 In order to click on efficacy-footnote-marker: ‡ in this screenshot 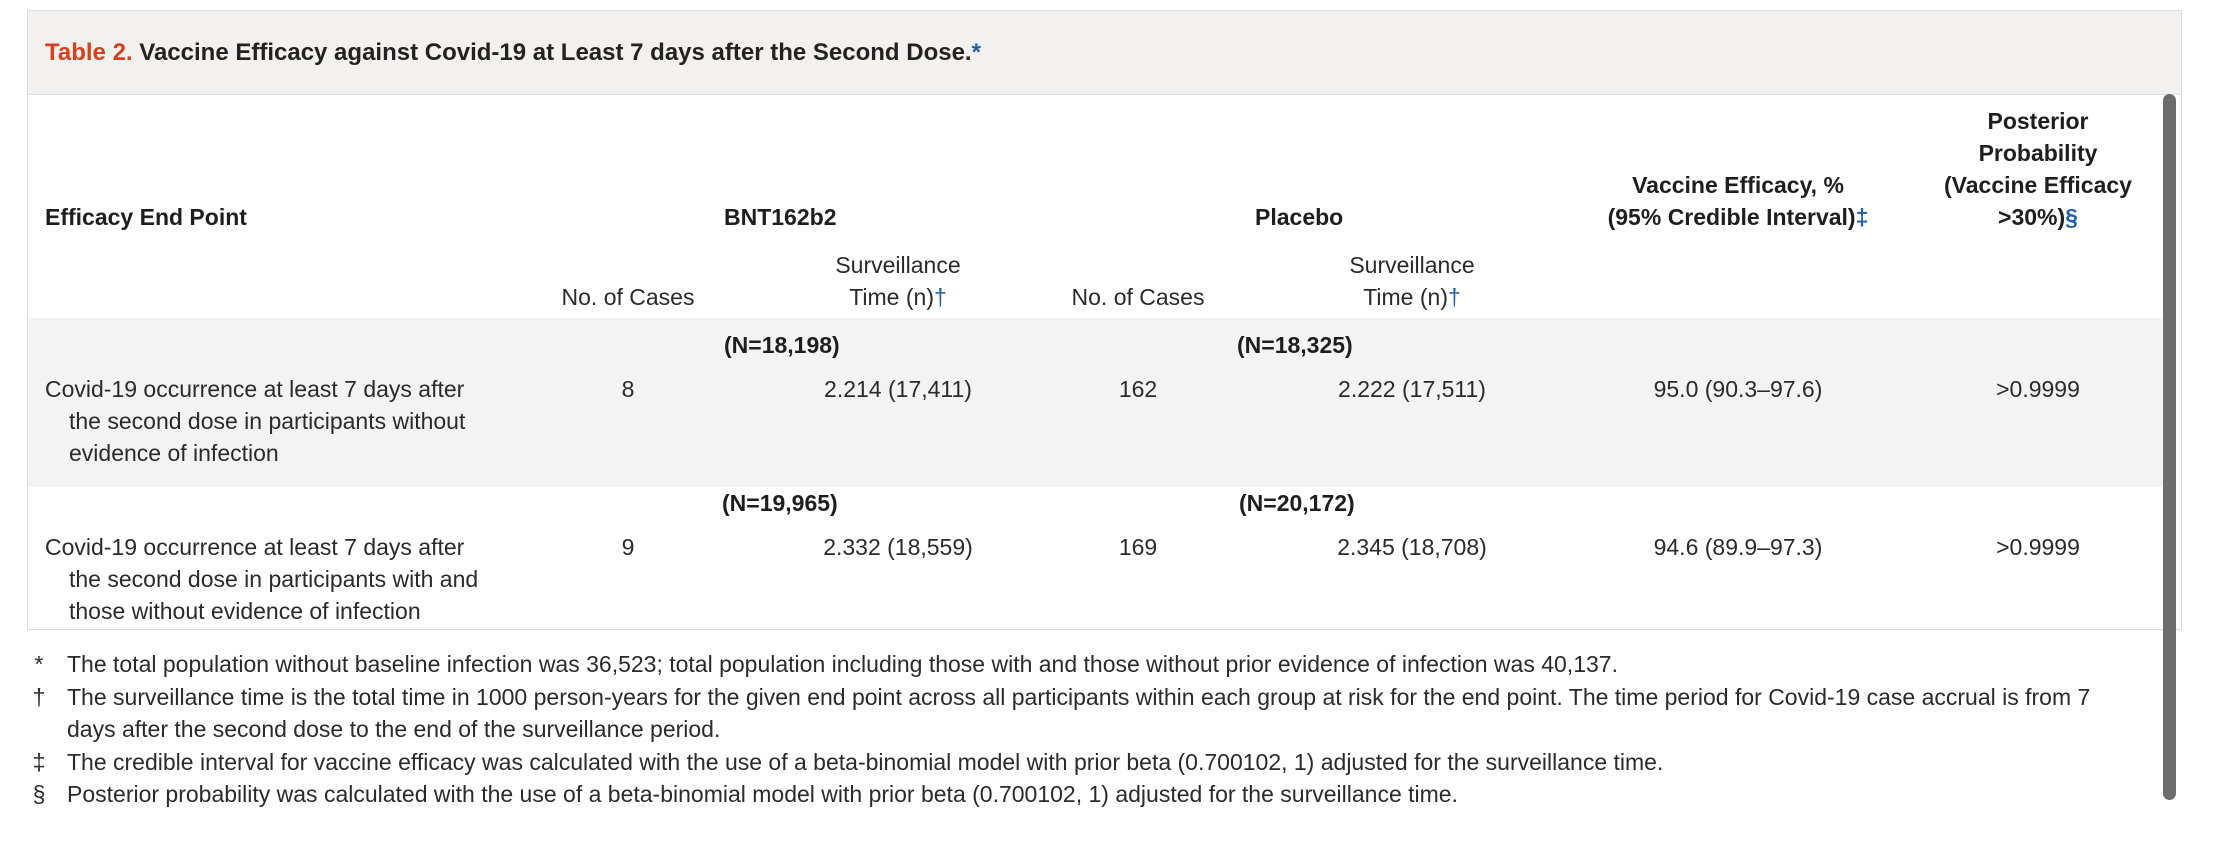, I will do `click(1862, 217)`.